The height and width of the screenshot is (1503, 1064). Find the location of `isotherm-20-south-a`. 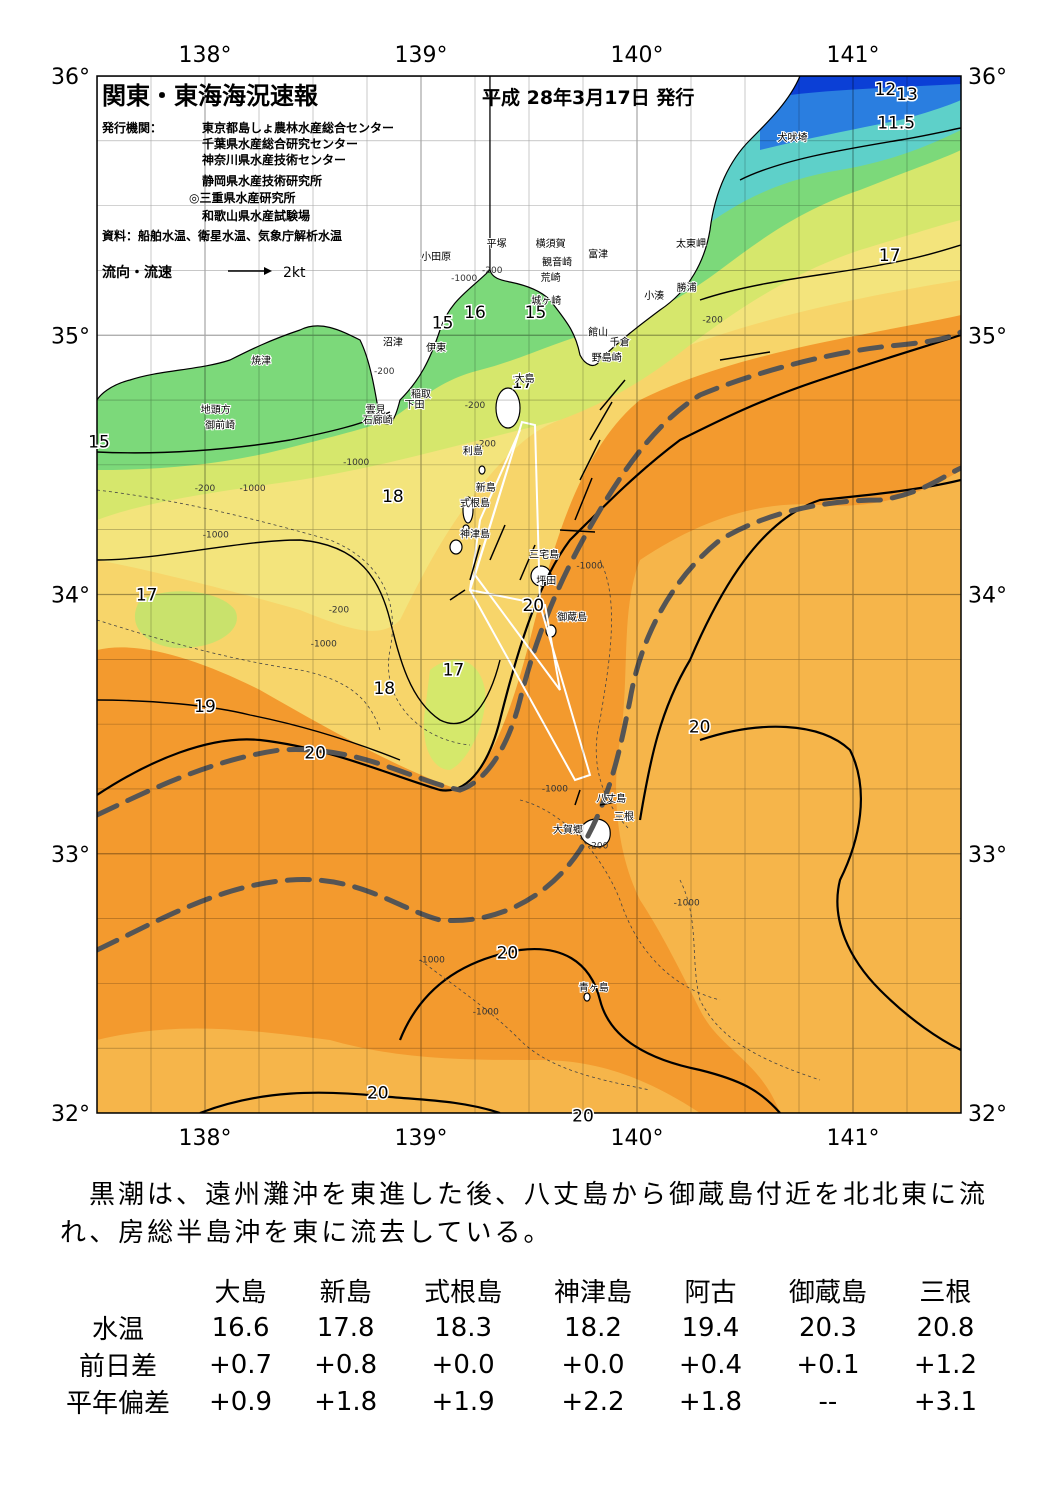

isotherm-20-south-a is located at coordinates (589, 1030).